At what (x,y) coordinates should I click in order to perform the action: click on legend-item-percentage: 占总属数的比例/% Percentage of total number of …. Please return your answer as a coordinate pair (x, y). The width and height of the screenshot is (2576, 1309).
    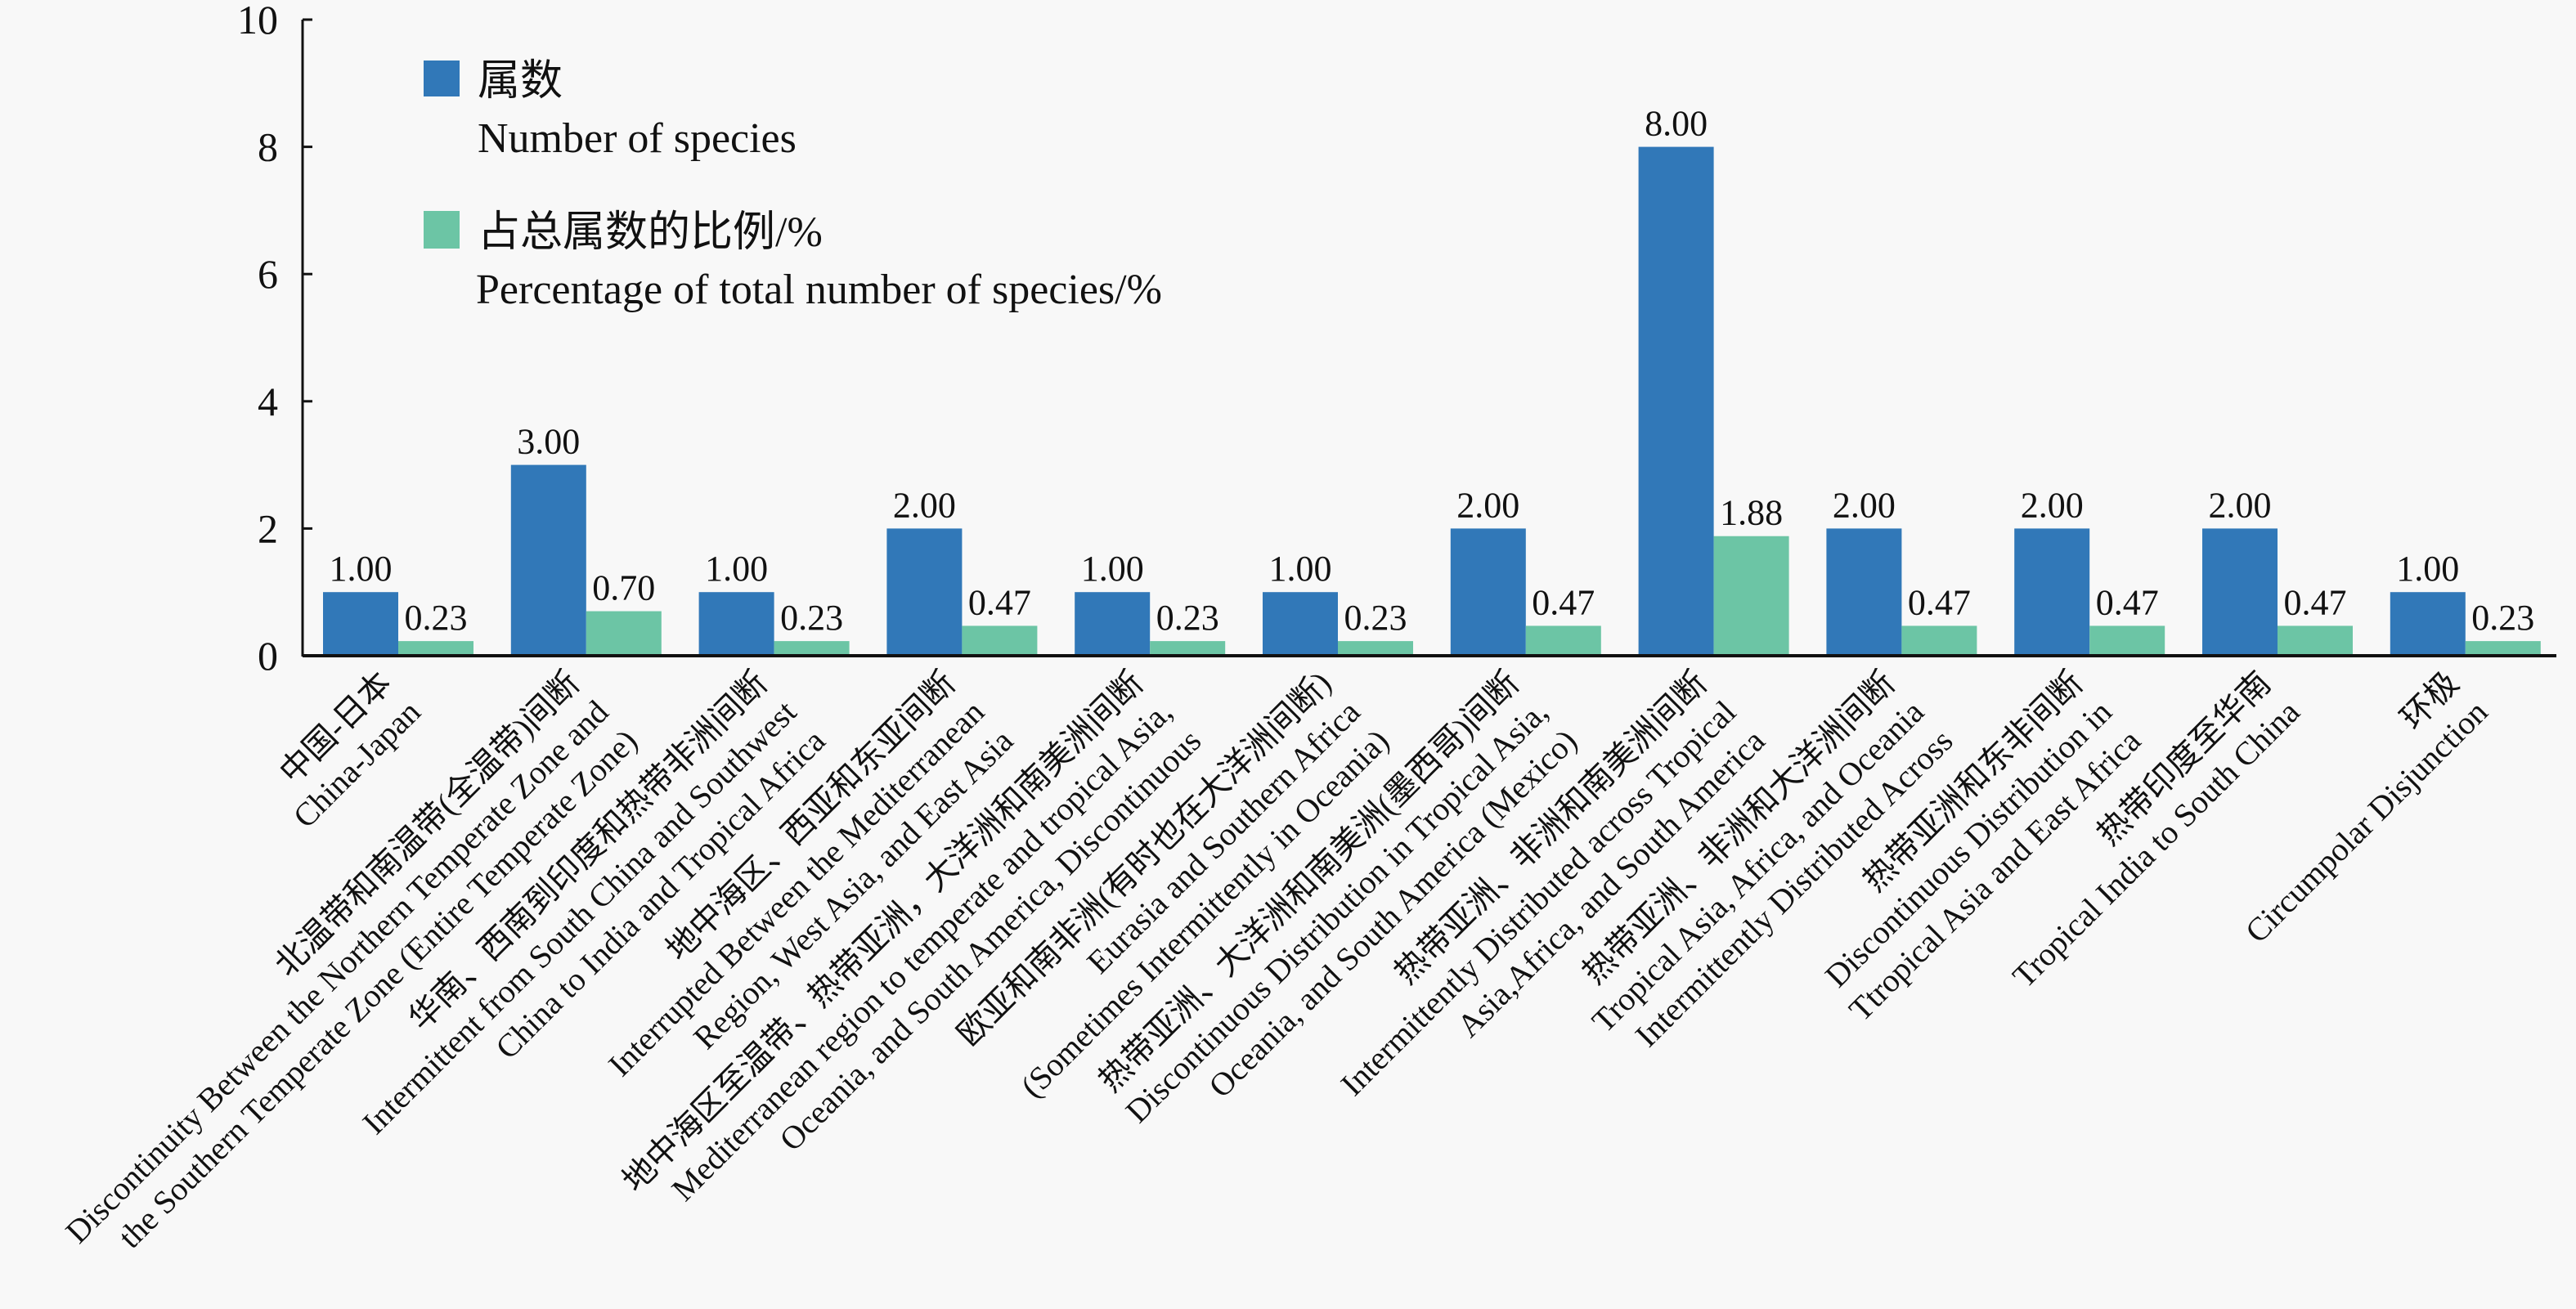
    Looking at the image, I should click on (793, 261).